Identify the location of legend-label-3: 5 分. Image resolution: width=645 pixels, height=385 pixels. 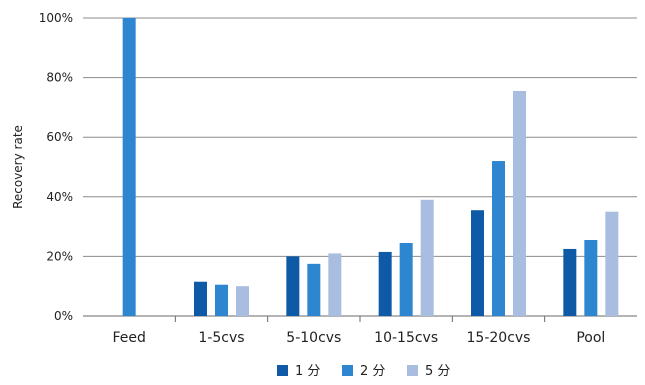
(437, 371).